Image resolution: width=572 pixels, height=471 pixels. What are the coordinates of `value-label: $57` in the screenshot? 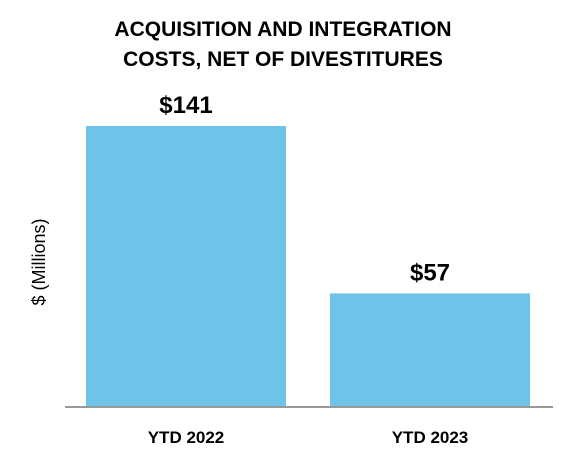 It's located at (430, 272).